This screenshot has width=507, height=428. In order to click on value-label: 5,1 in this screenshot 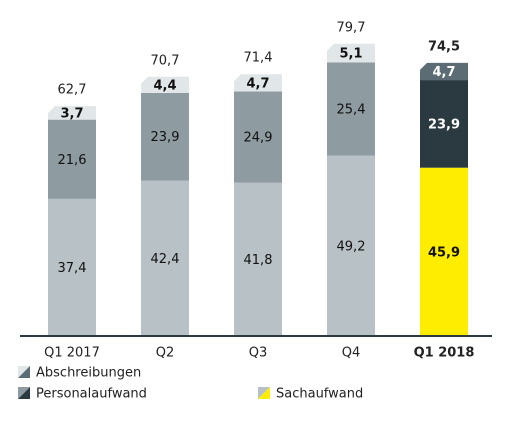, I will do `click(350, 54)`.